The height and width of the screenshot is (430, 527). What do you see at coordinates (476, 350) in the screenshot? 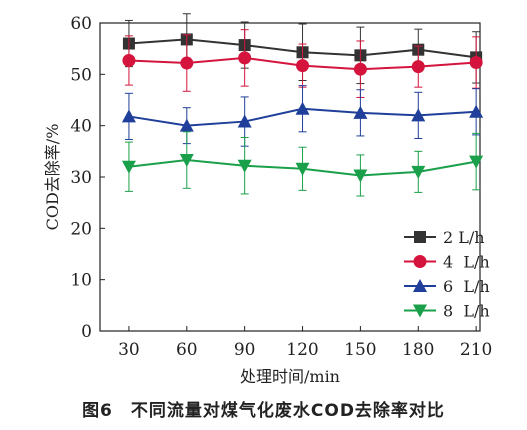
I see `x-tick-label: 210` at bounding box center [476, 350].